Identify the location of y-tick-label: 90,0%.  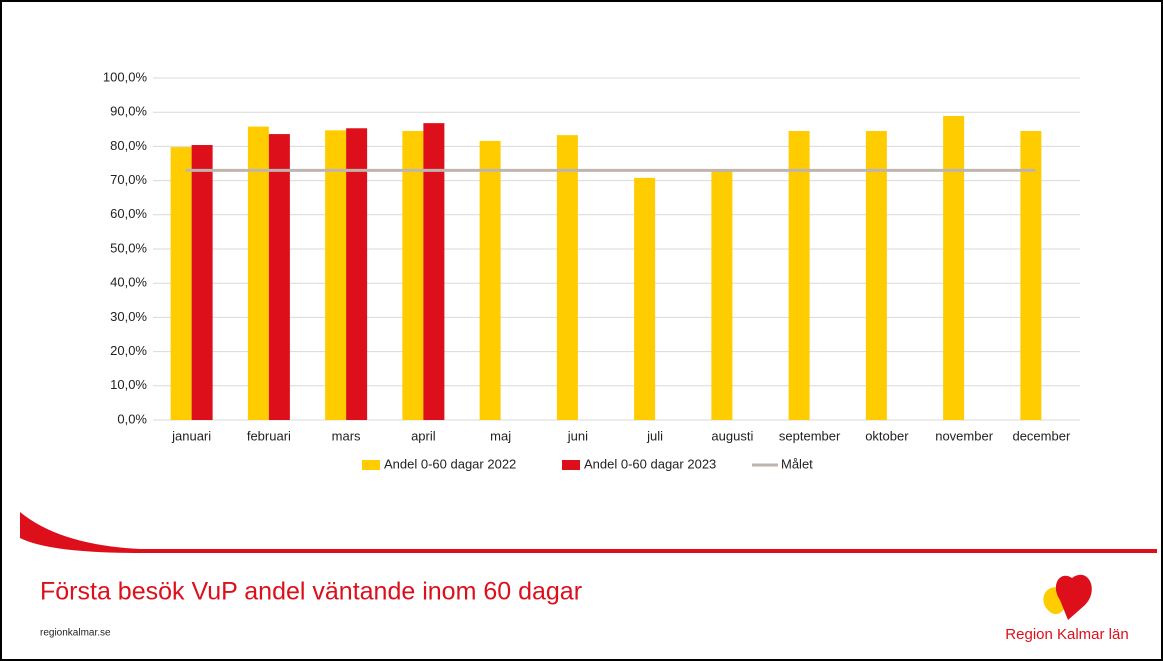
(128, 111).